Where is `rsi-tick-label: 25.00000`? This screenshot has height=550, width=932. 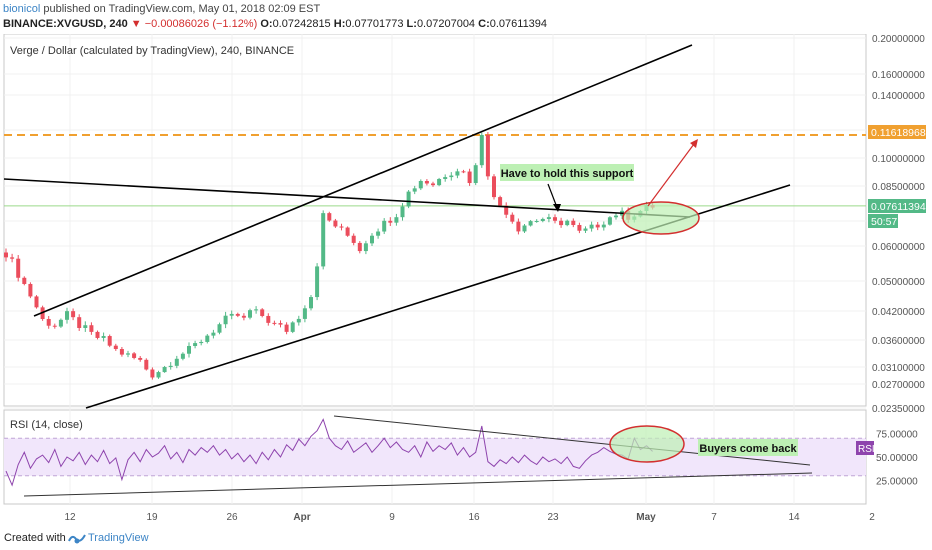 rsi-tick-label: 25.00000 is located at coordinates (897, 482).